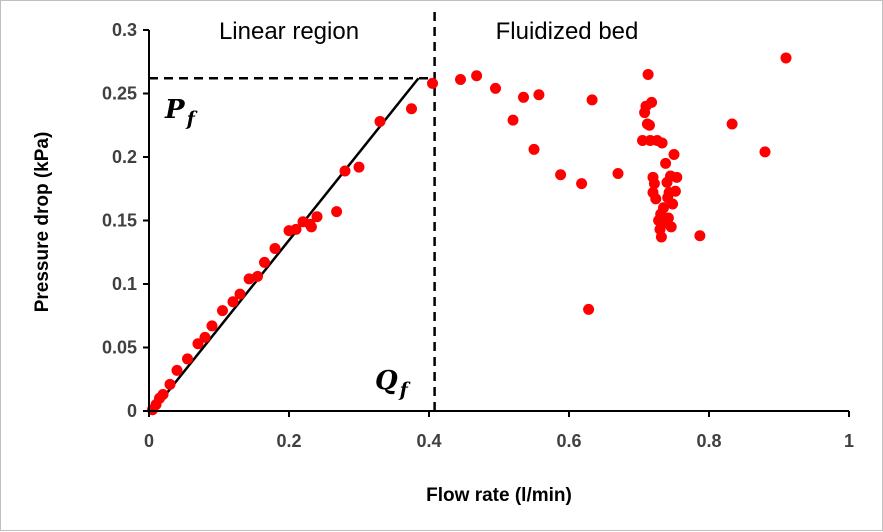  What do you see at coordinates (42, 222) in the screenshot?
I see `y-axis-title: Pressure drop (kPa)` at bounding box center [42, 222].